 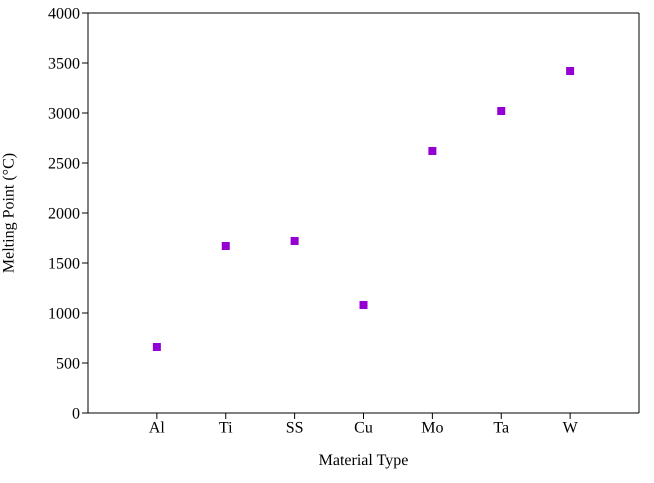 I want to click on y-tick-label: 0, so click(x=76, y=414).